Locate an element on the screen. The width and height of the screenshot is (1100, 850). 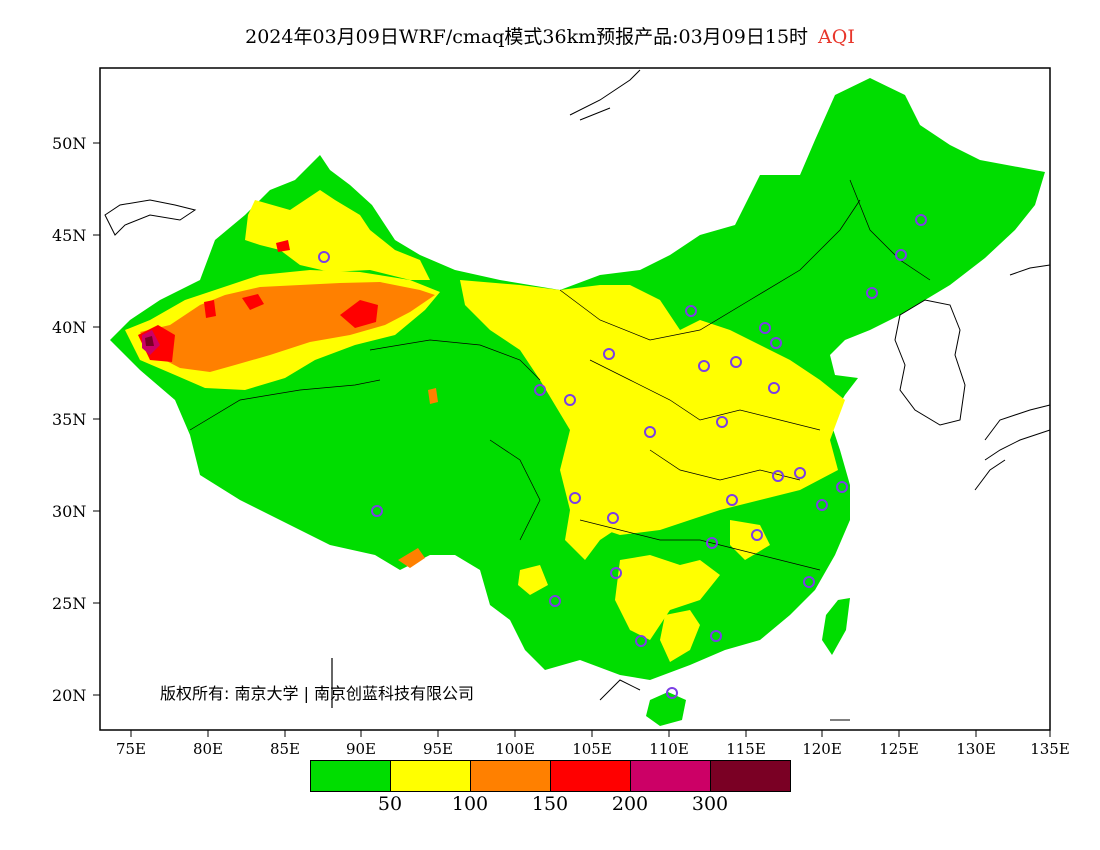
boundary-inner-mongolia is located at coordinates (710, 270).